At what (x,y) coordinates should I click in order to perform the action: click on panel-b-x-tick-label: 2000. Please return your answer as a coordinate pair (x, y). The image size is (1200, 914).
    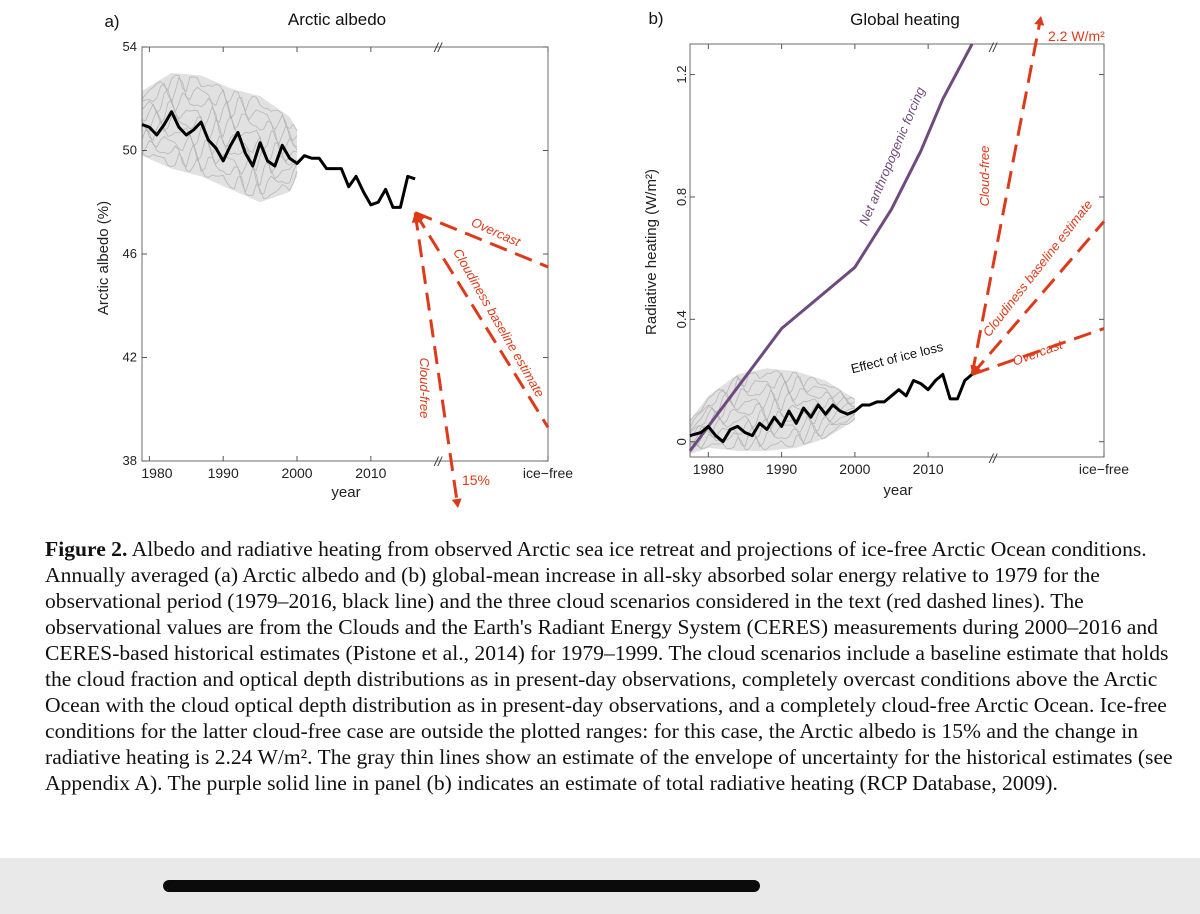
    Looking at the image, I should click on (854, 469).